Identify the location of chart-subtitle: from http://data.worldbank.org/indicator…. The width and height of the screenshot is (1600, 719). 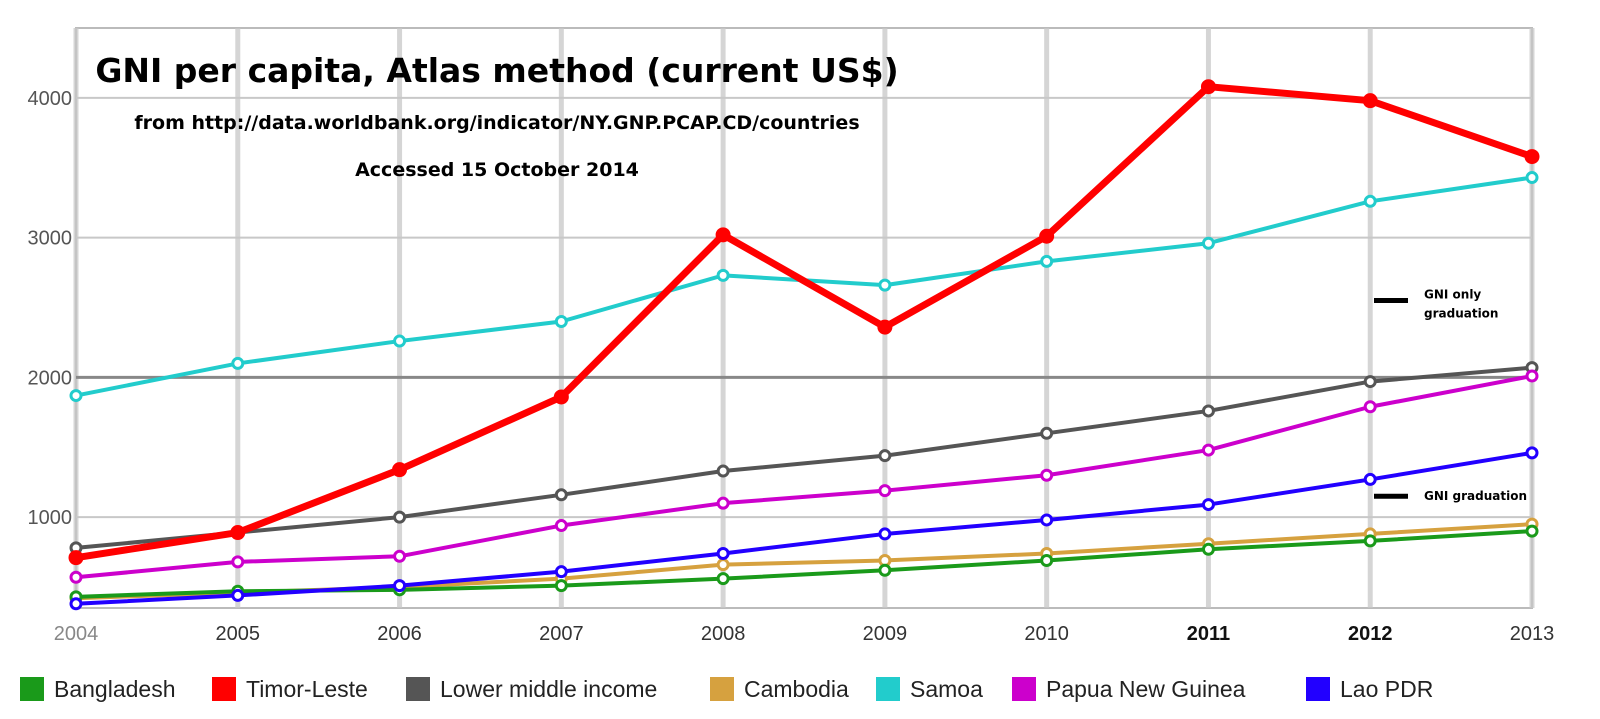
(496, 123).